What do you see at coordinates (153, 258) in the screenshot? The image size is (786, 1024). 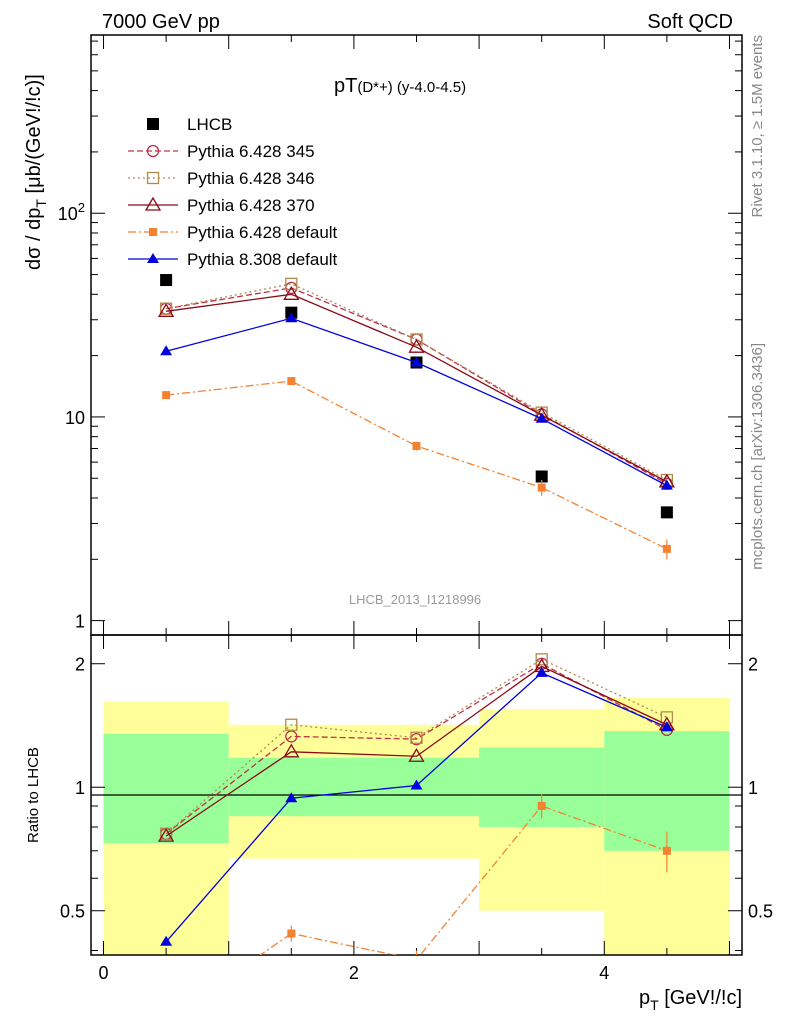 I see `legend-marker-py8` at bounding box center [153, 258].